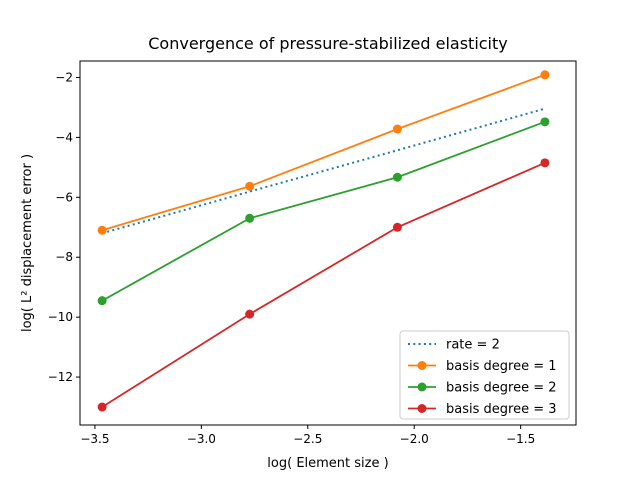 This screenshot has height=484, width=640. Describe the element at coordinates (201, 439) in the screenshot. I see `x-tick-label: −3.0` at that location.